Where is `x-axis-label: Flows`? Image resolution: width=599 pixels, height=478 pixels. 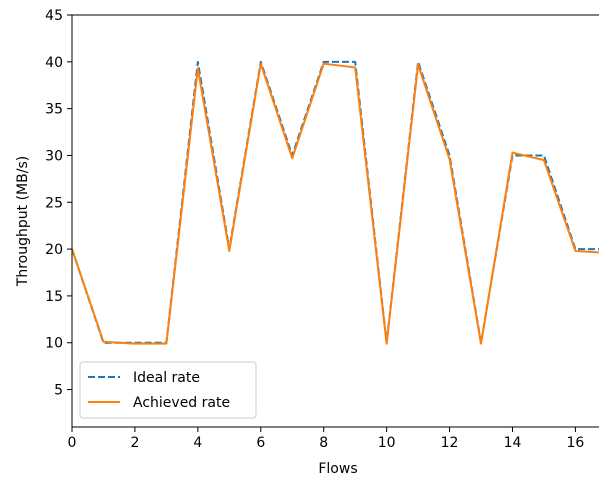 x-axis-label: Flows is located at coordinates (337, 469).